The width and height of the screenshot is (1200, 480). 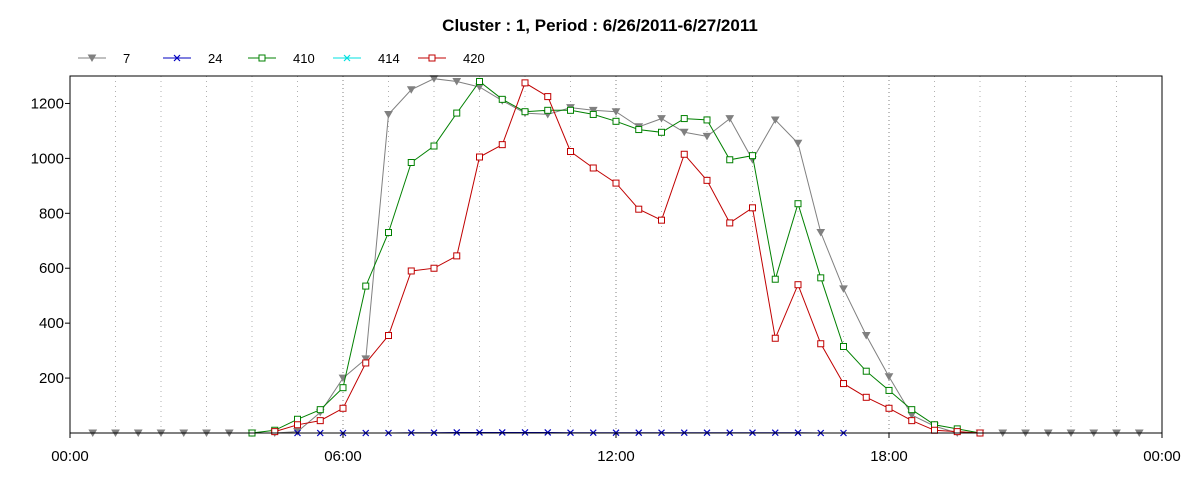 I want to click on legend-label: 410, so click(x=304, y=58).